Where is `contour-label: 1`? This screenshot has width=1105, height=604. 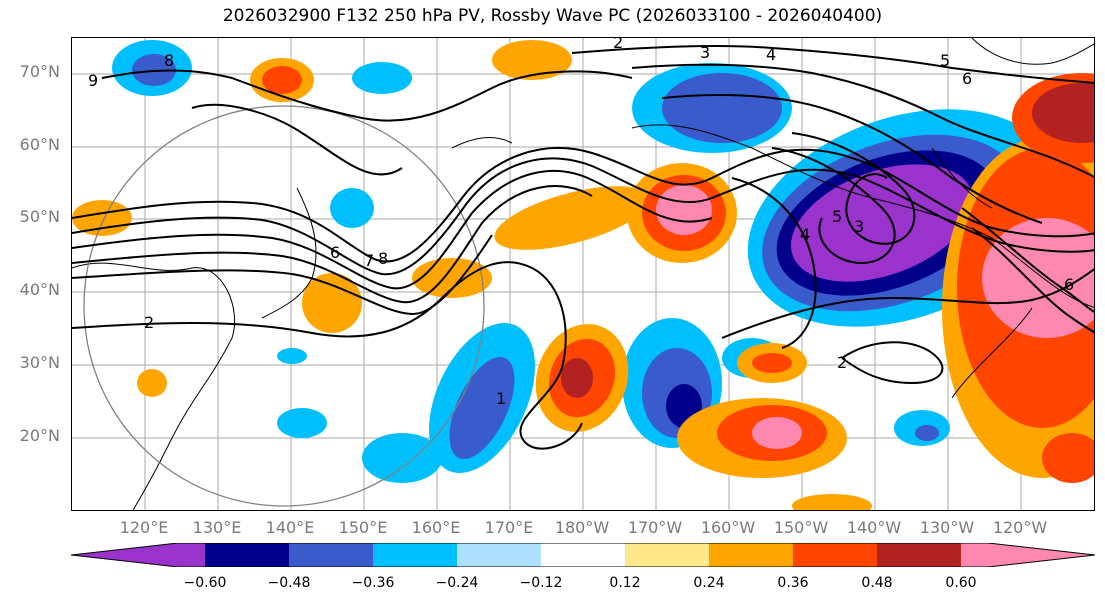 contour-label: 1 is located at coordinates (501, 398).